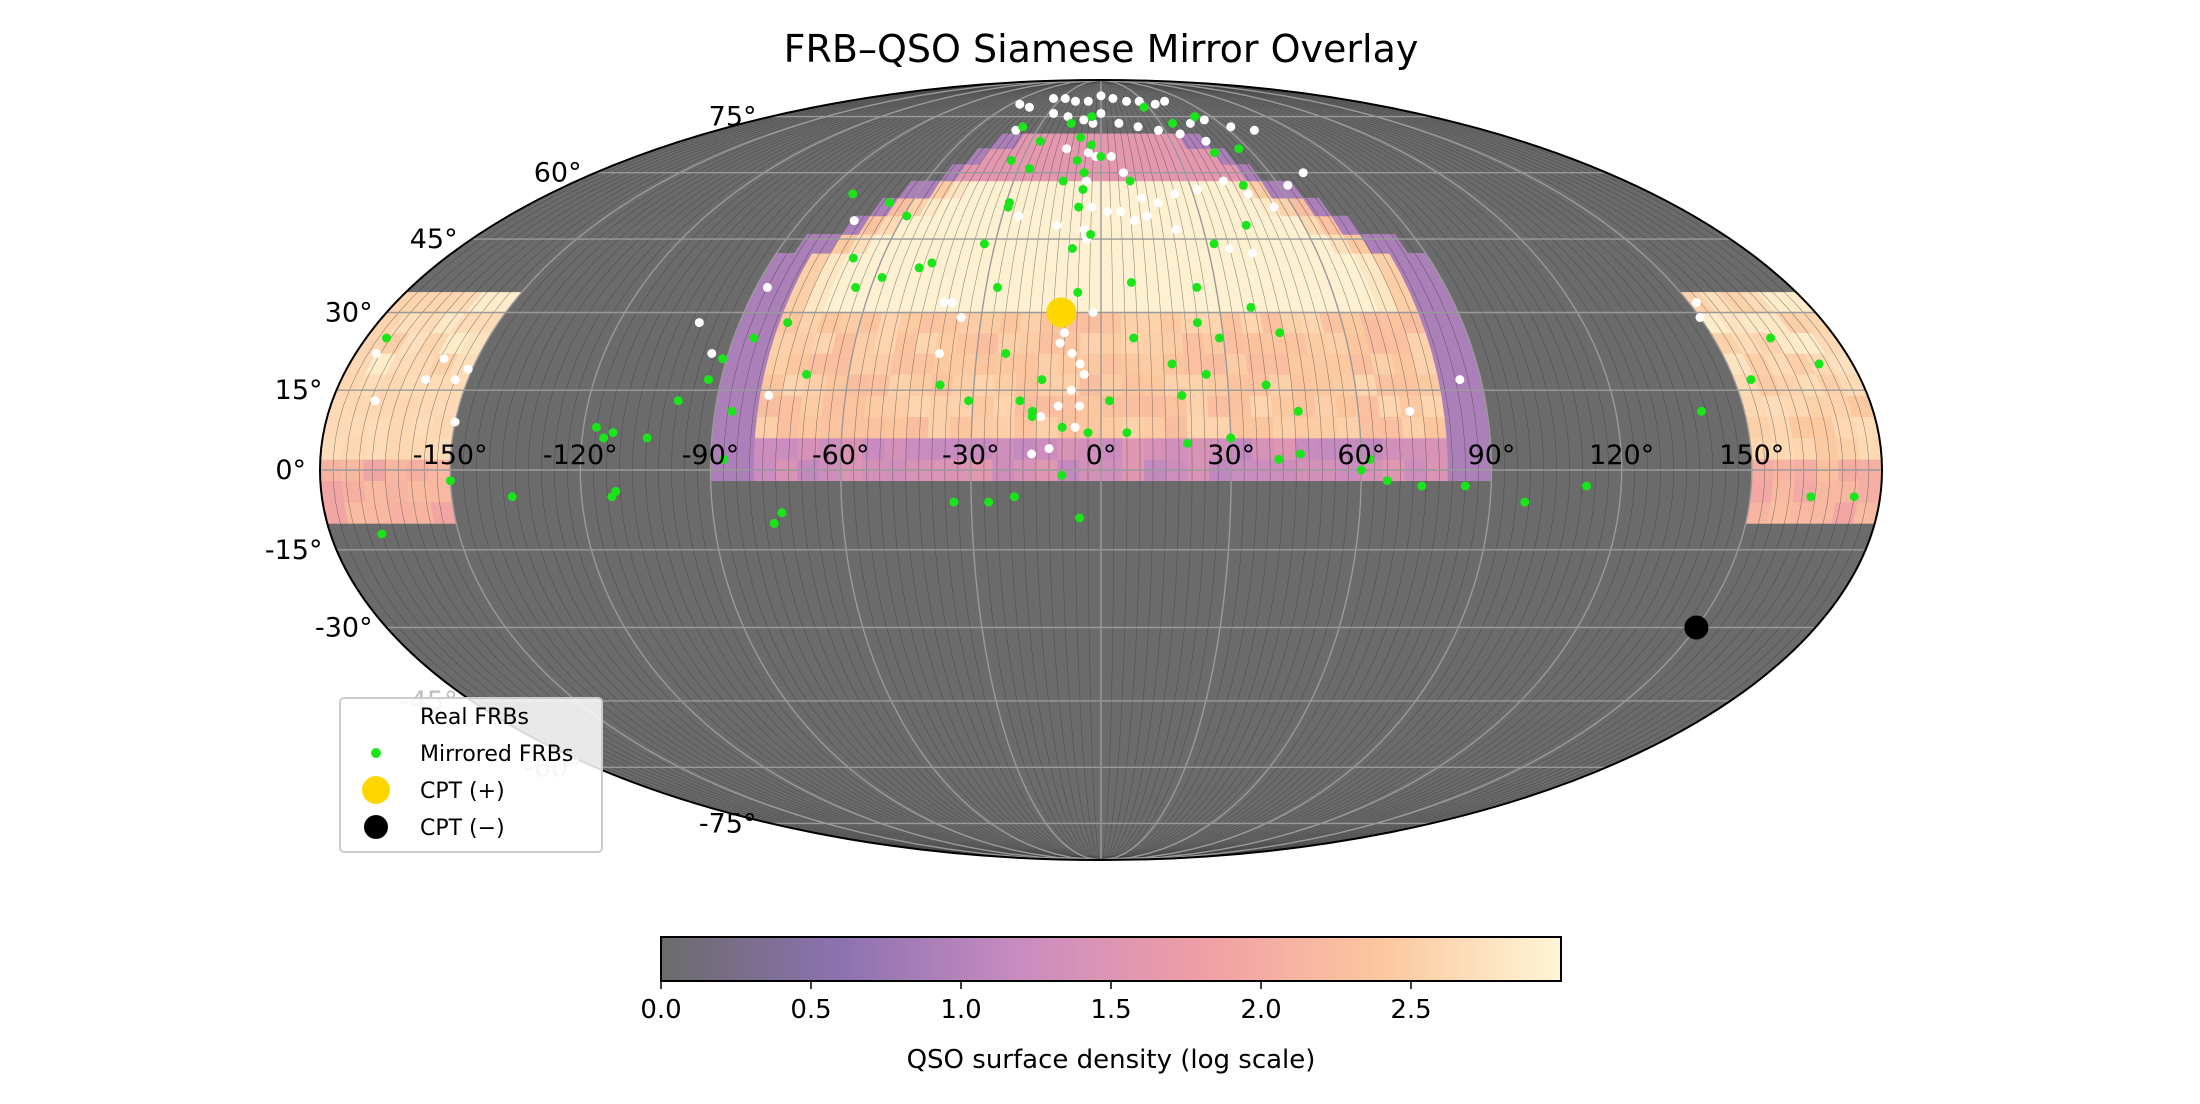  Describe the element at coordinates (376, 716) in the screenshot. I see `legend-marker-real-frbs` at that location.